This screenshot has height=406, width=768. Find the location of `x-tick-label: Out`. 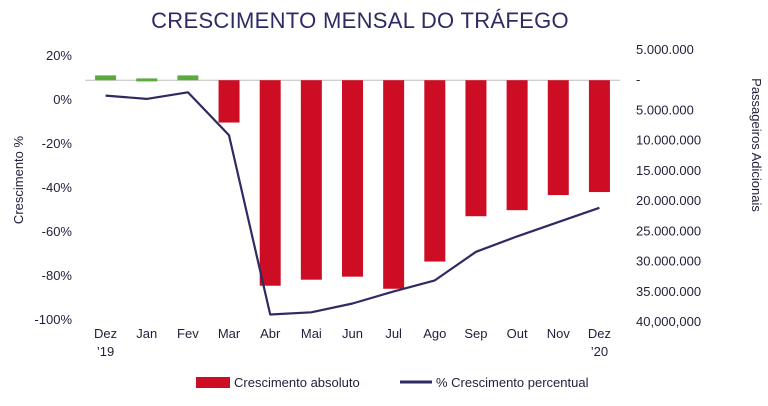

x-tick-label: Out is located at coordinates (517, 333).